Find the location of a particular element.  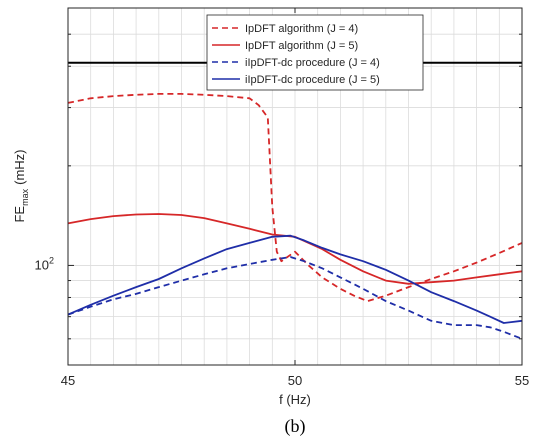

legend-entry: iIpDFT-dc procedure (J = 5) is located at coordinates (312, 80).